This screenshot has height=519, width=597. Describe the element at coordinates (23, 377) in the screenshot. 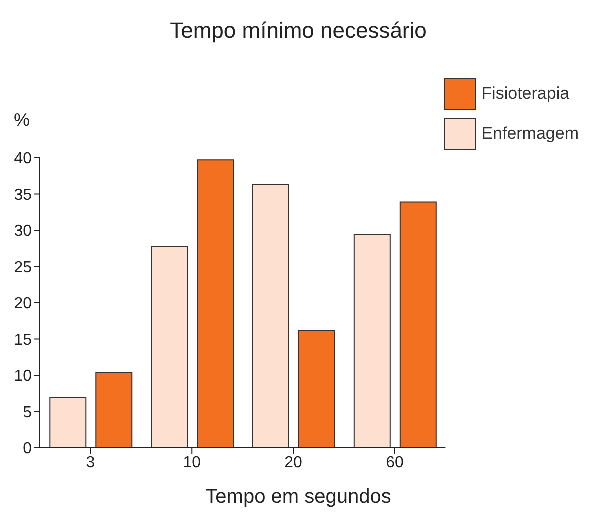

I see `y-tick-label: 10` at that location.